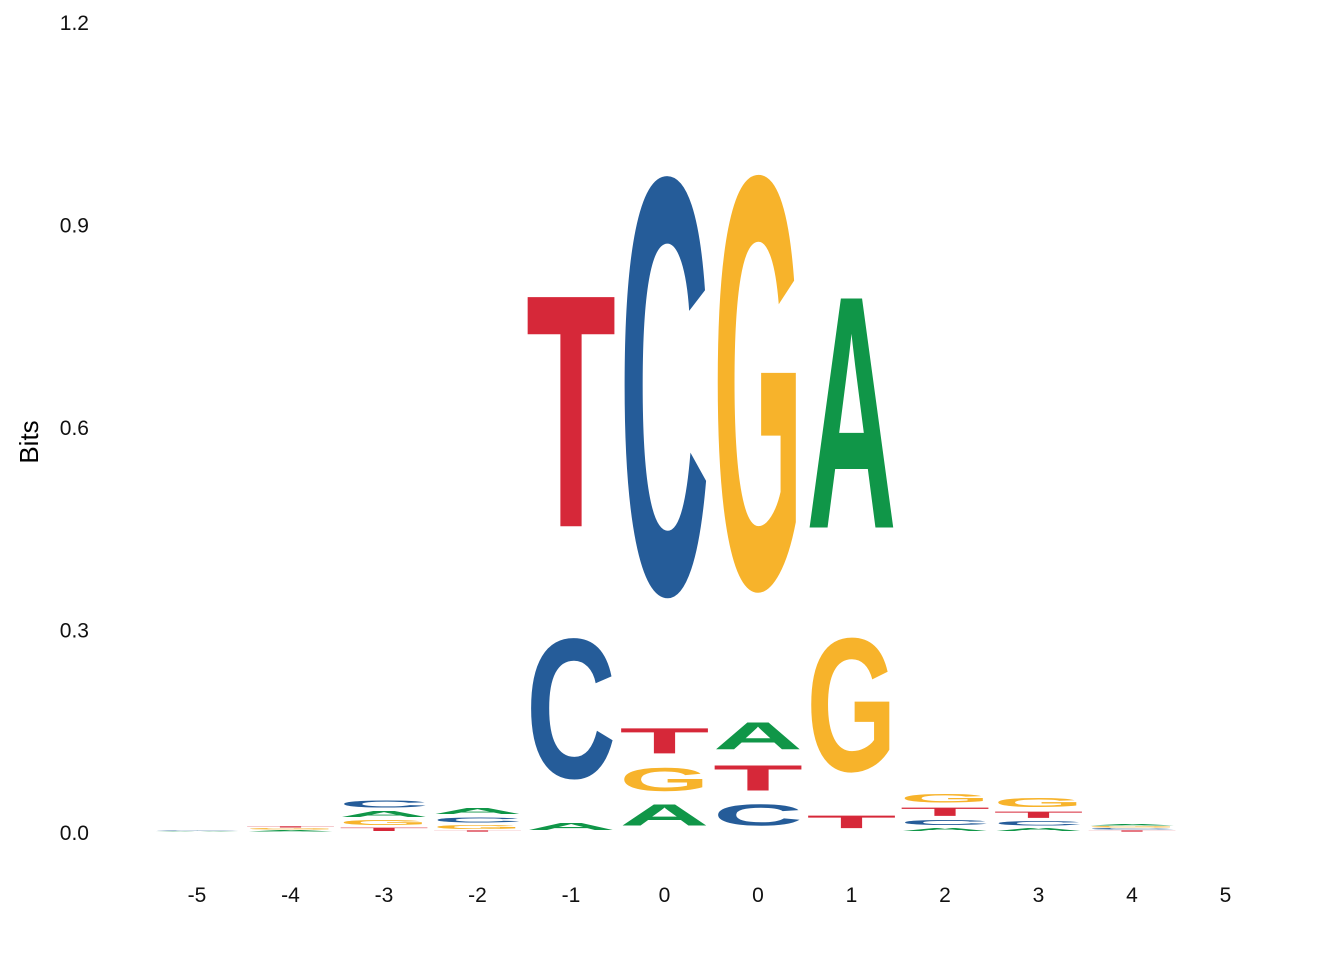 This screenshot has height=960, width=1344. Describe the element at coordinates (945, 895) in the screenshot. I see `x-tick-label: 2` at that location.